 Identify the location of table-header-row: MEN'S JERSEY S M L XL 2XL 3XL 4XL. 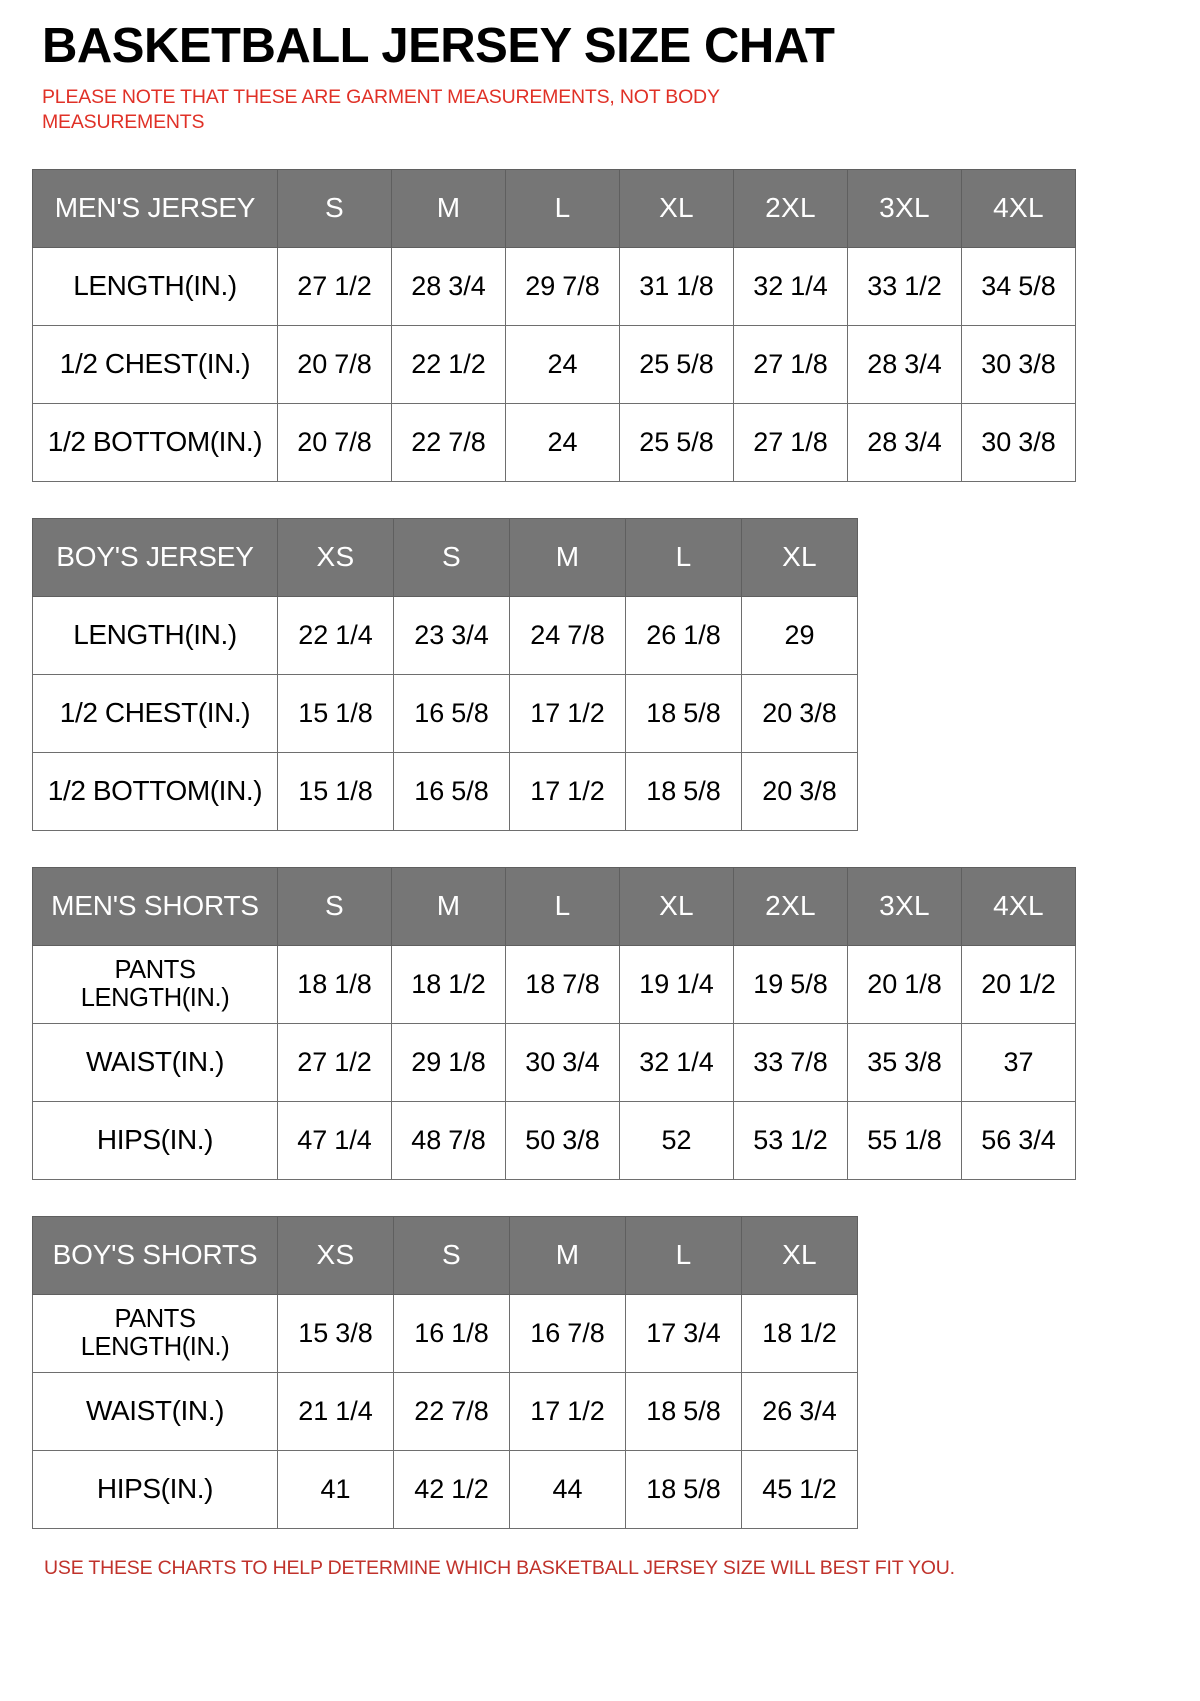
(554, 208).